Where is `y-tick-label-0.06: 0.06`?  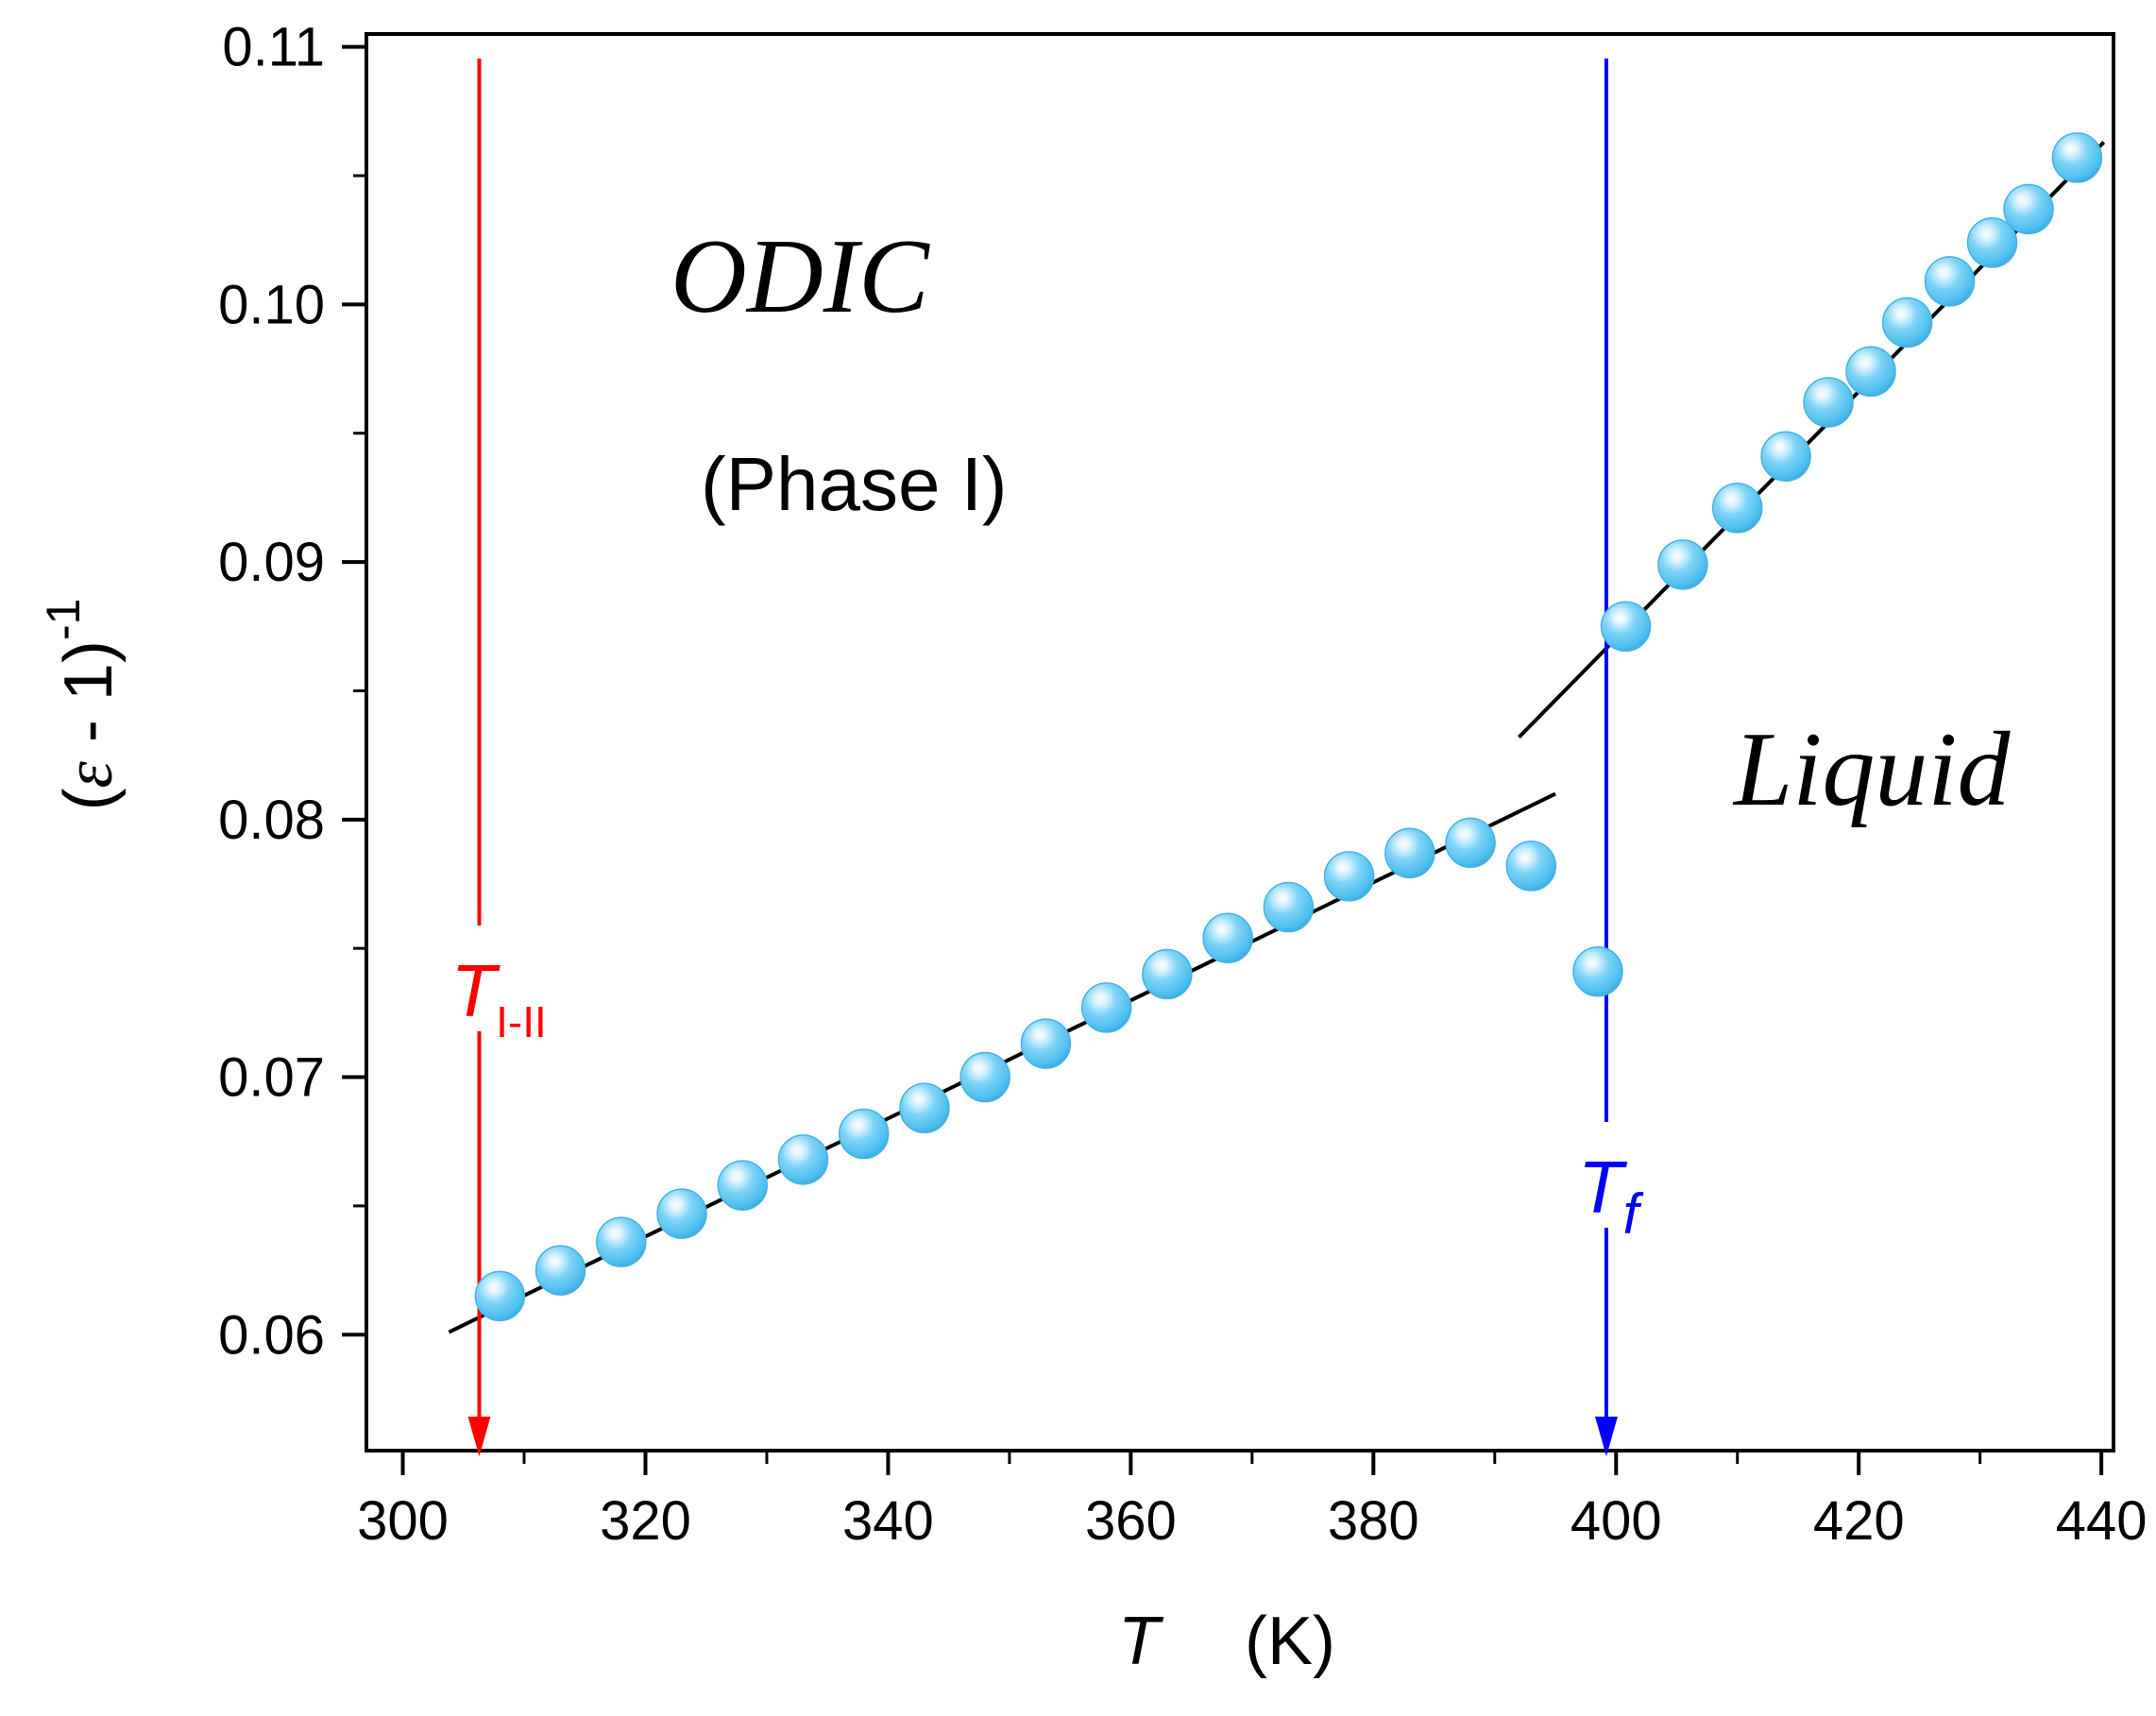 y-tick-label-0.06: 0.06 is located at coordinates (271, 1335).